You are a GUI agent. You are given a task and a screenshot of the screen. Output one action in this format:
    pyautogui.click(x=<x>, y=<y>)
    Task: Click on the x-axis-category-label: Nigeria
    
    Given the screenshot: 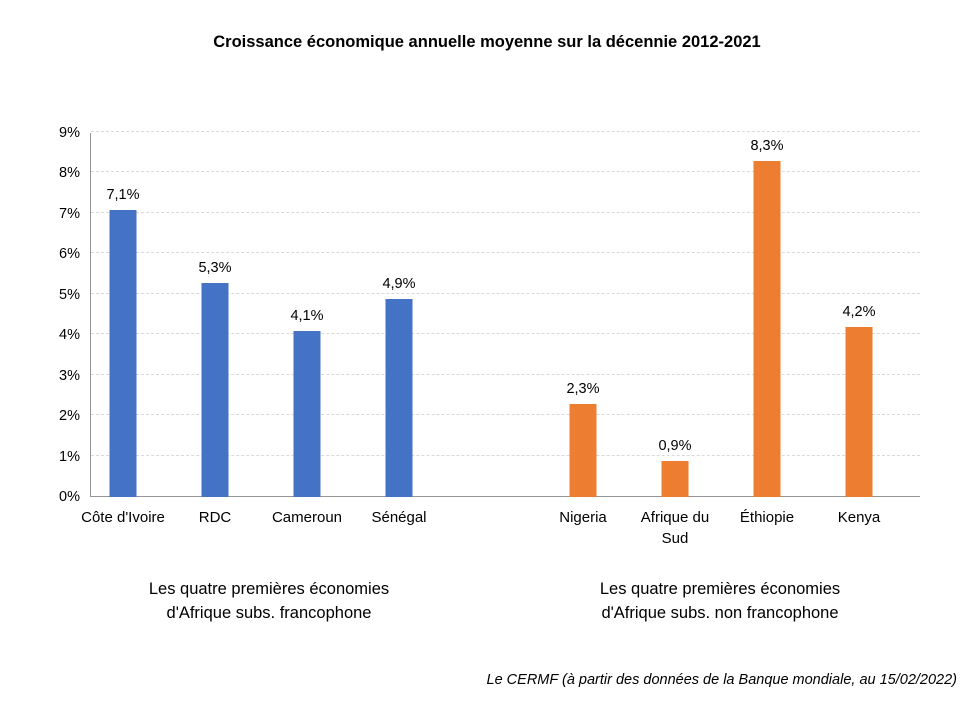 What is the action you would take?
    pyautogui.click(x=583, y=528)
    